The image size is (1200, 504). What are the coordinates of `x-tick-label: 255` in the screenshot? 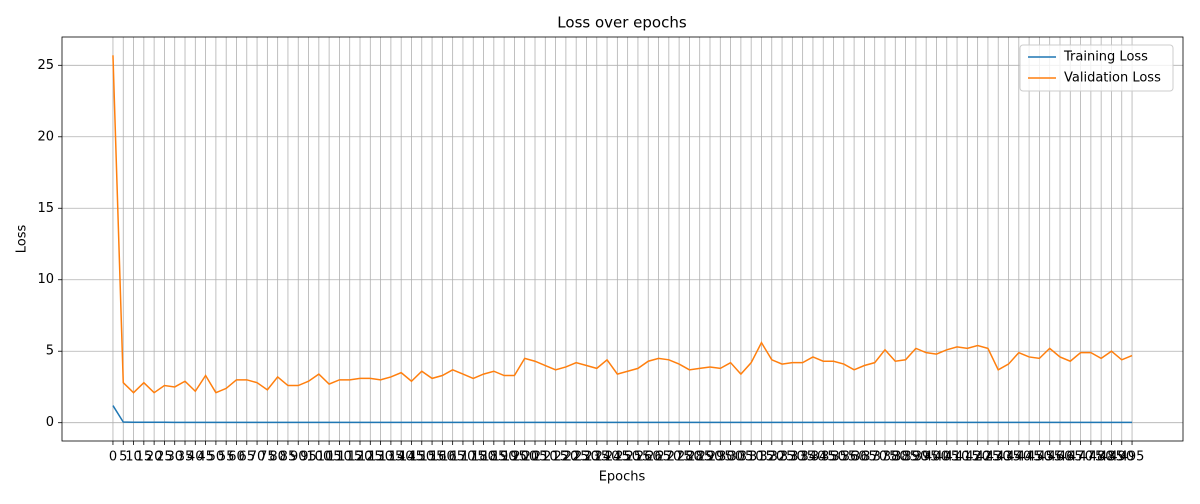 It's located at (638, 457).